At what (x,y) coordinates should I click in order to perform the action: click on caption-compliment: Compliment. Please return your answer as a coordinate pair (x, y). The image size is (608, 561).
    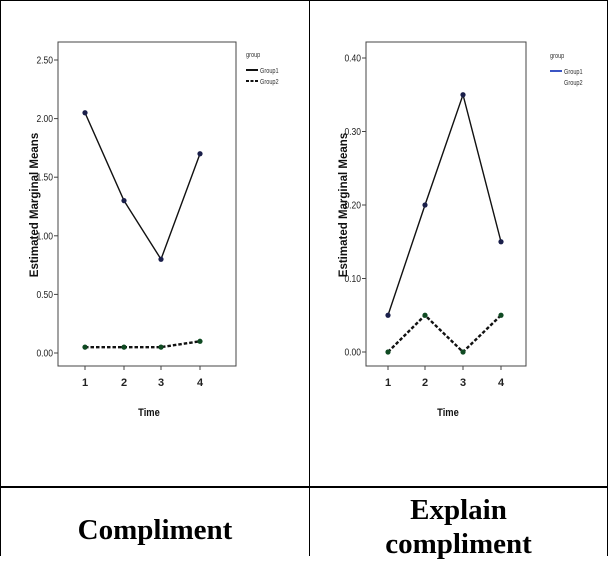
    Looking at the image, I should click on (155, 530).